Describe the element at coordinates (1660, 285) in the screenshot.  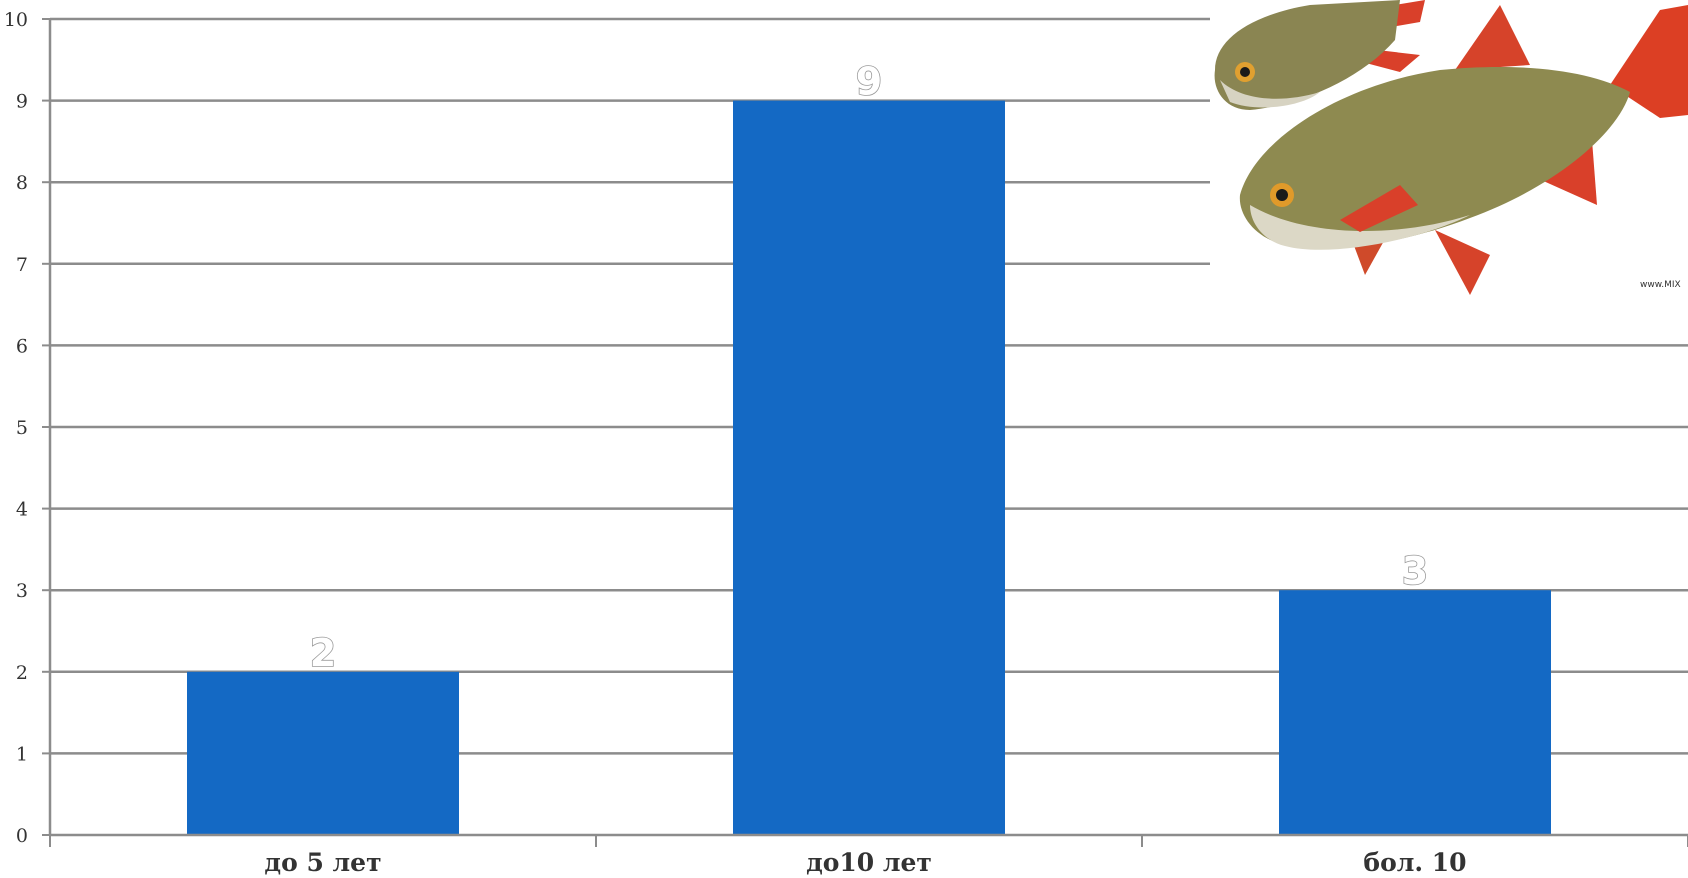
I see `watermark-text: www.MIX` at that location.